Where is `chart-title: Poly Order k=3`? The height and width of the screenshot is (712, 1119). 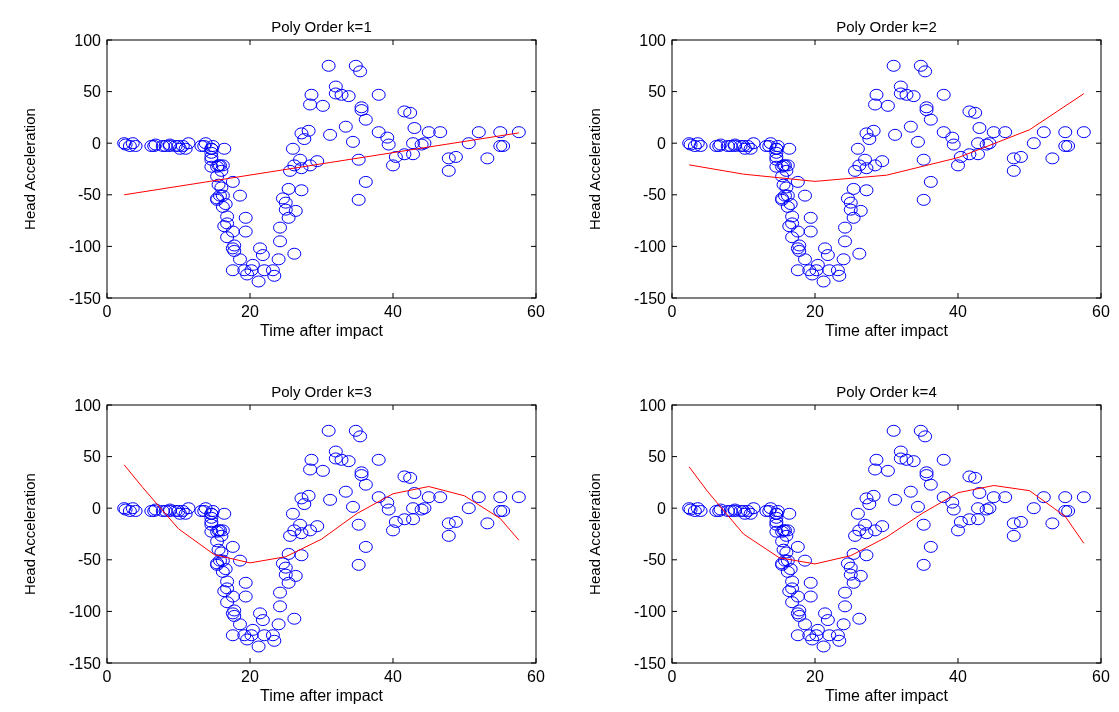 chart-title: Poly Order k=3 is located at coordinates (321, 391).